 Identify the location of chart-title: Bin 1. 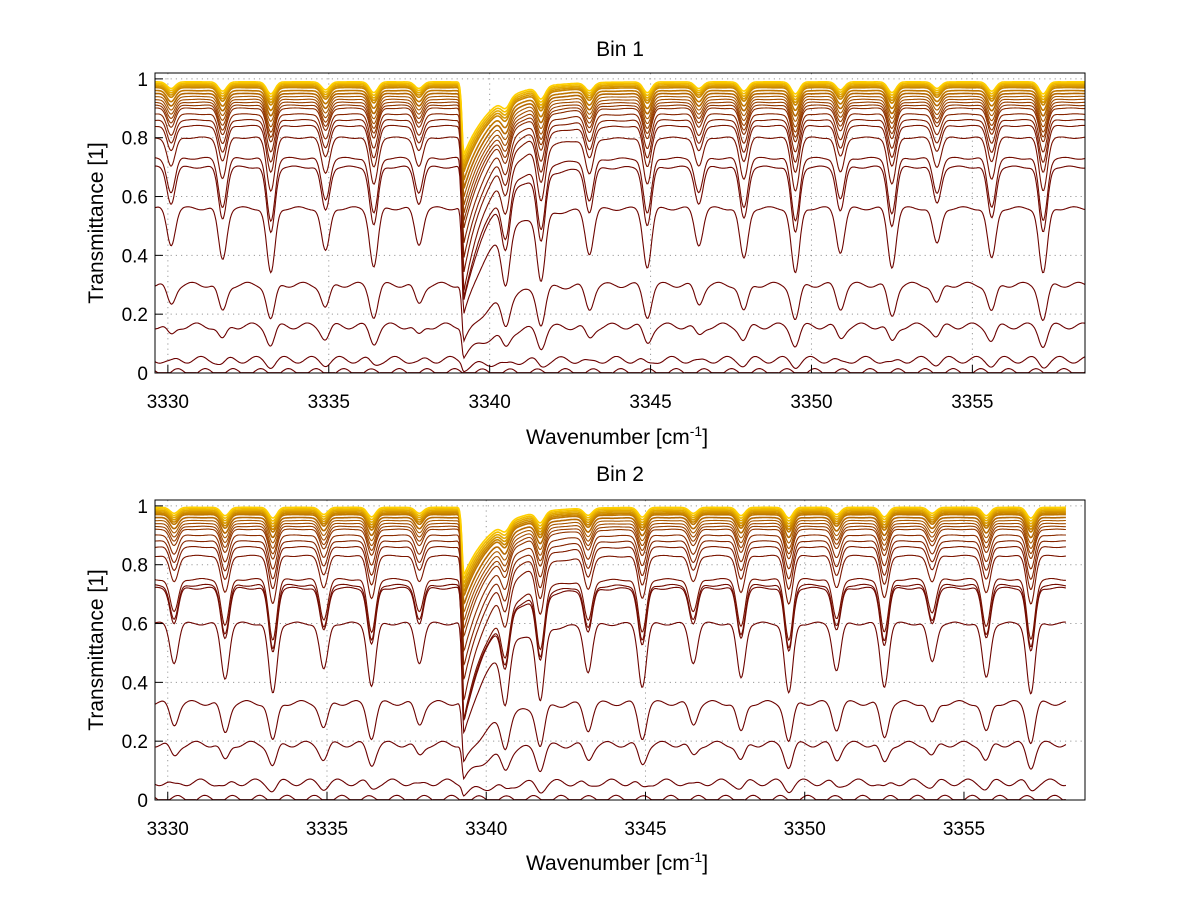
(620, 49).